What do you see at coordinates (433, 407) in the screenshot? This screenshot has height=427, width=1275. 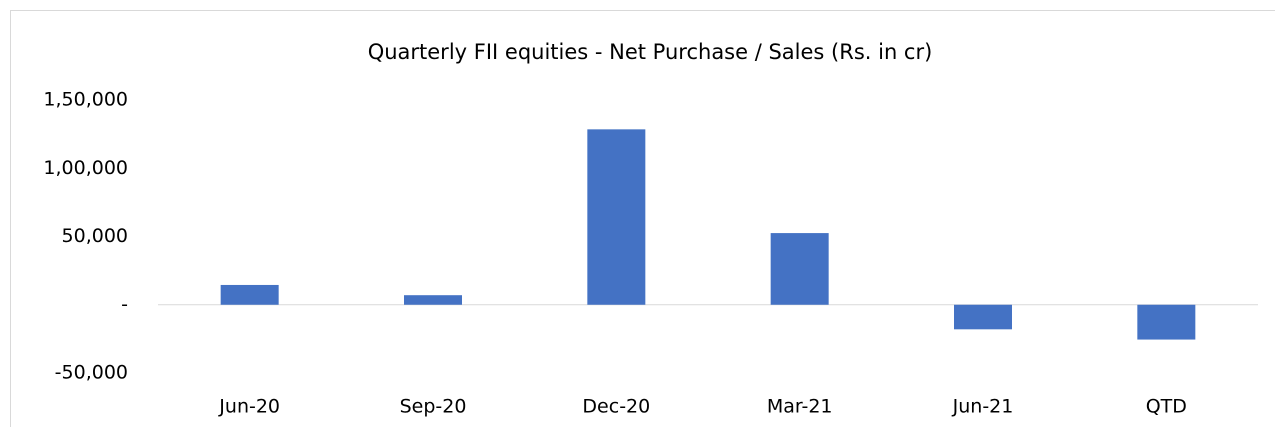 I see `x-tick-label: Sep-20` at bounding box center [433, 407].